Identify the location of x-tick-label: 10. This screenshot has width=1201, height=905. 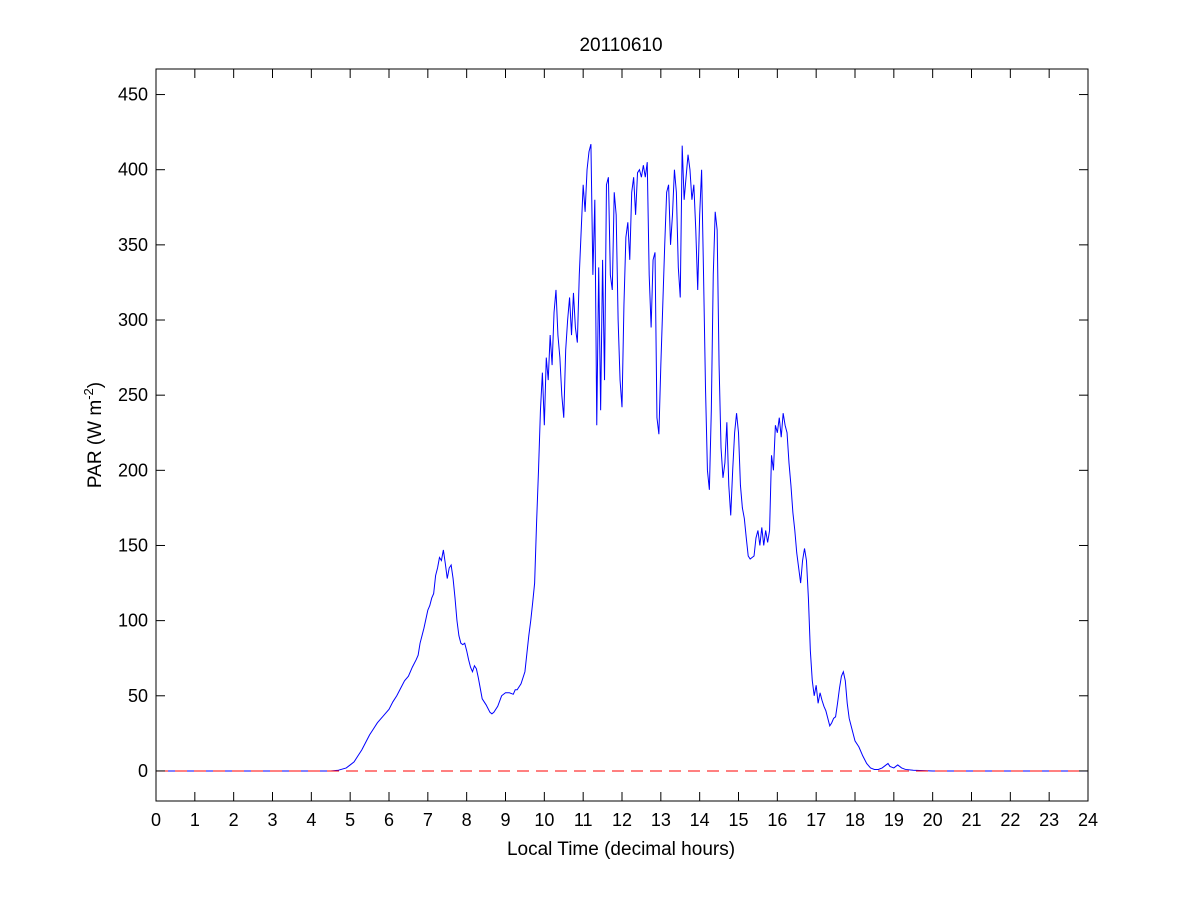
(544, 820).